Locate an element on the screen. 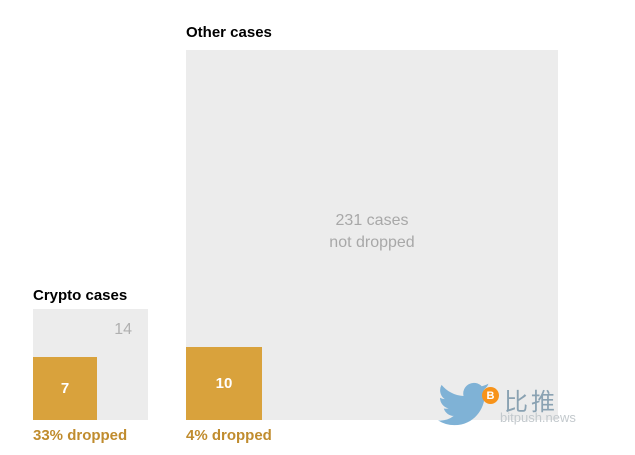  other-cases-dropped-bar: 10 is located at coordinates (224, 383).